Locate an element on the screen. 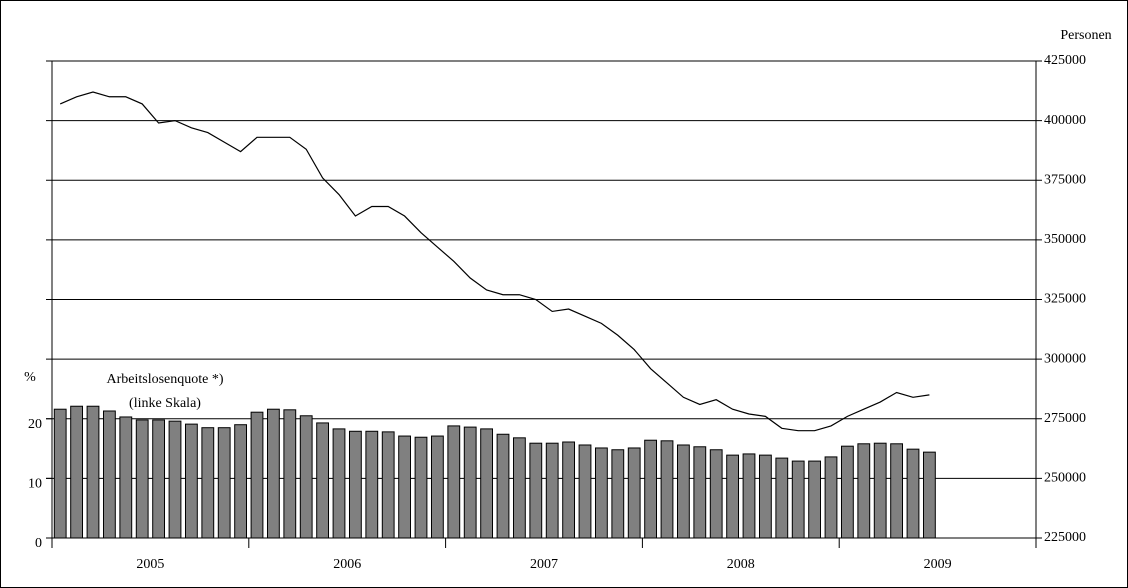 Image resolution: width=1128 pixels, height=588 pixels. y2-tick-label: 225000 is located at coordinates (1065, 537).